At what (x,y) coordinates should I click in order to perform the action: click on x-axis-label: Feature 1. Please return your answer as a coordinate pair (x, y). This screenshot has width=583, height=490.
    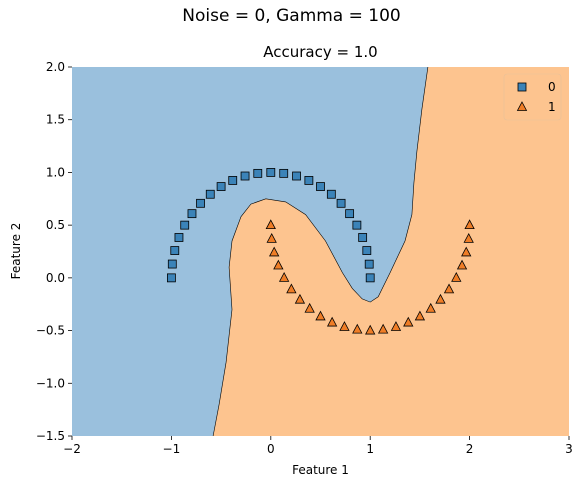
    Looking at the image, I should click on (320, 470).